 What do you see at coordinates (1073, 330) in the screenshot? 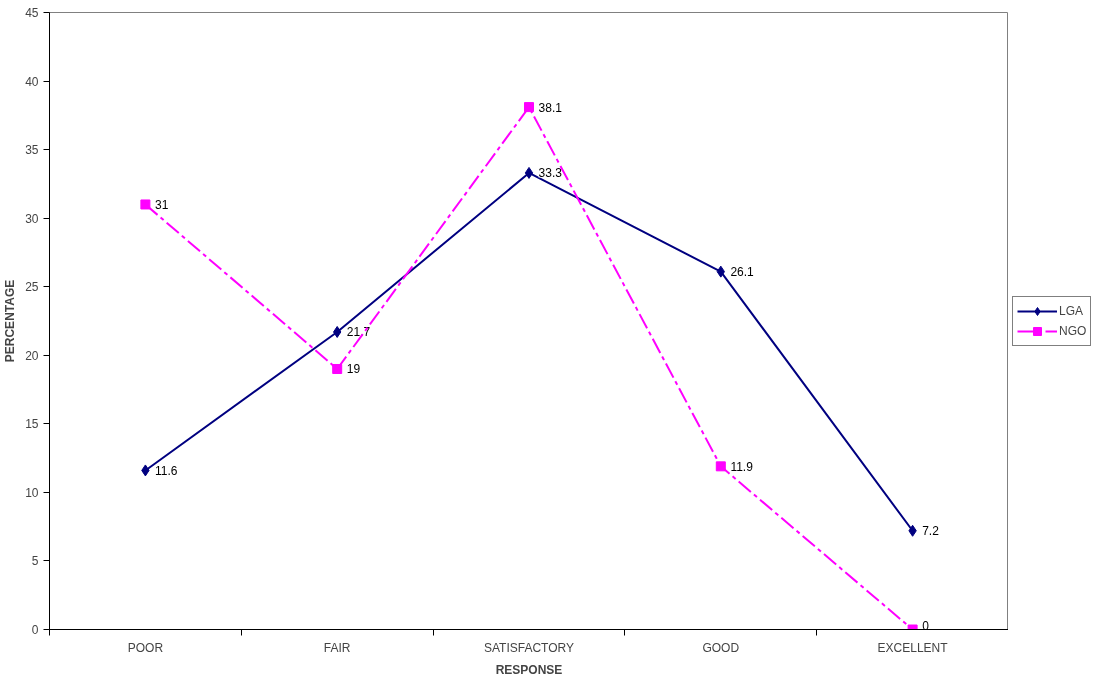
I see `legend-label: NGO` at bounding box center [1073, 330].